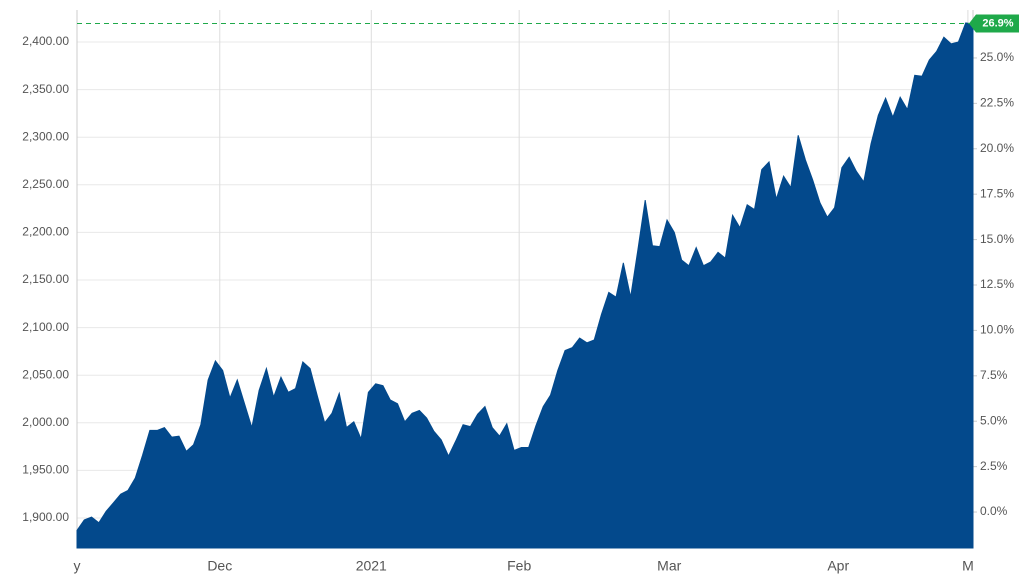  I want to click on y2-tick-label: 15.0%, so click(997, 239).